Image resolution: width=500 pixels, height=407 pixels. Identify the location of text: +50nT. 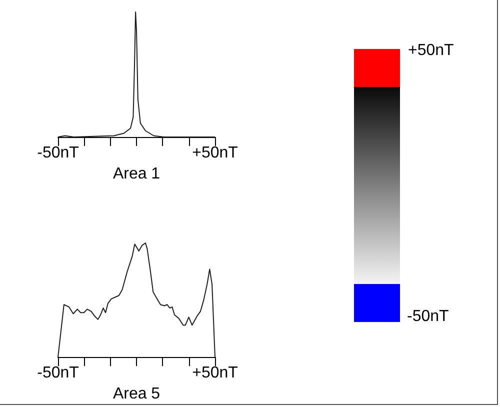
(431, 51).